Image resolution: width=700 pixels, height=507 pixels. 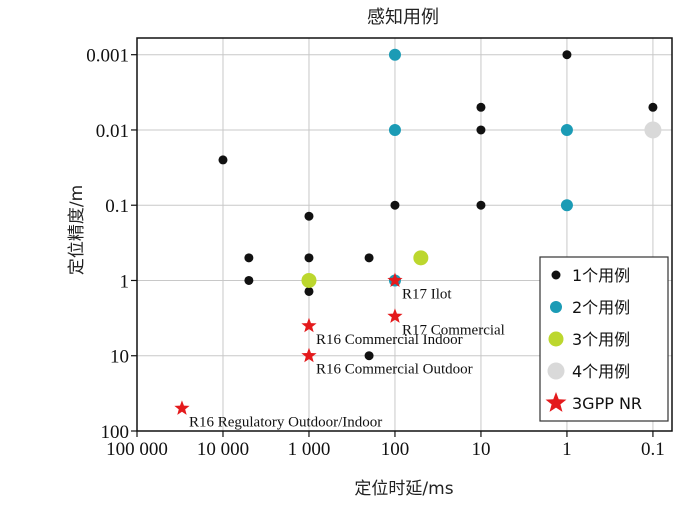 What do you see at coordinates (394, 370) in the screenshot?
I see `point-annotation: R16 Commercial Outdoor` at bounding box center [394, 370].